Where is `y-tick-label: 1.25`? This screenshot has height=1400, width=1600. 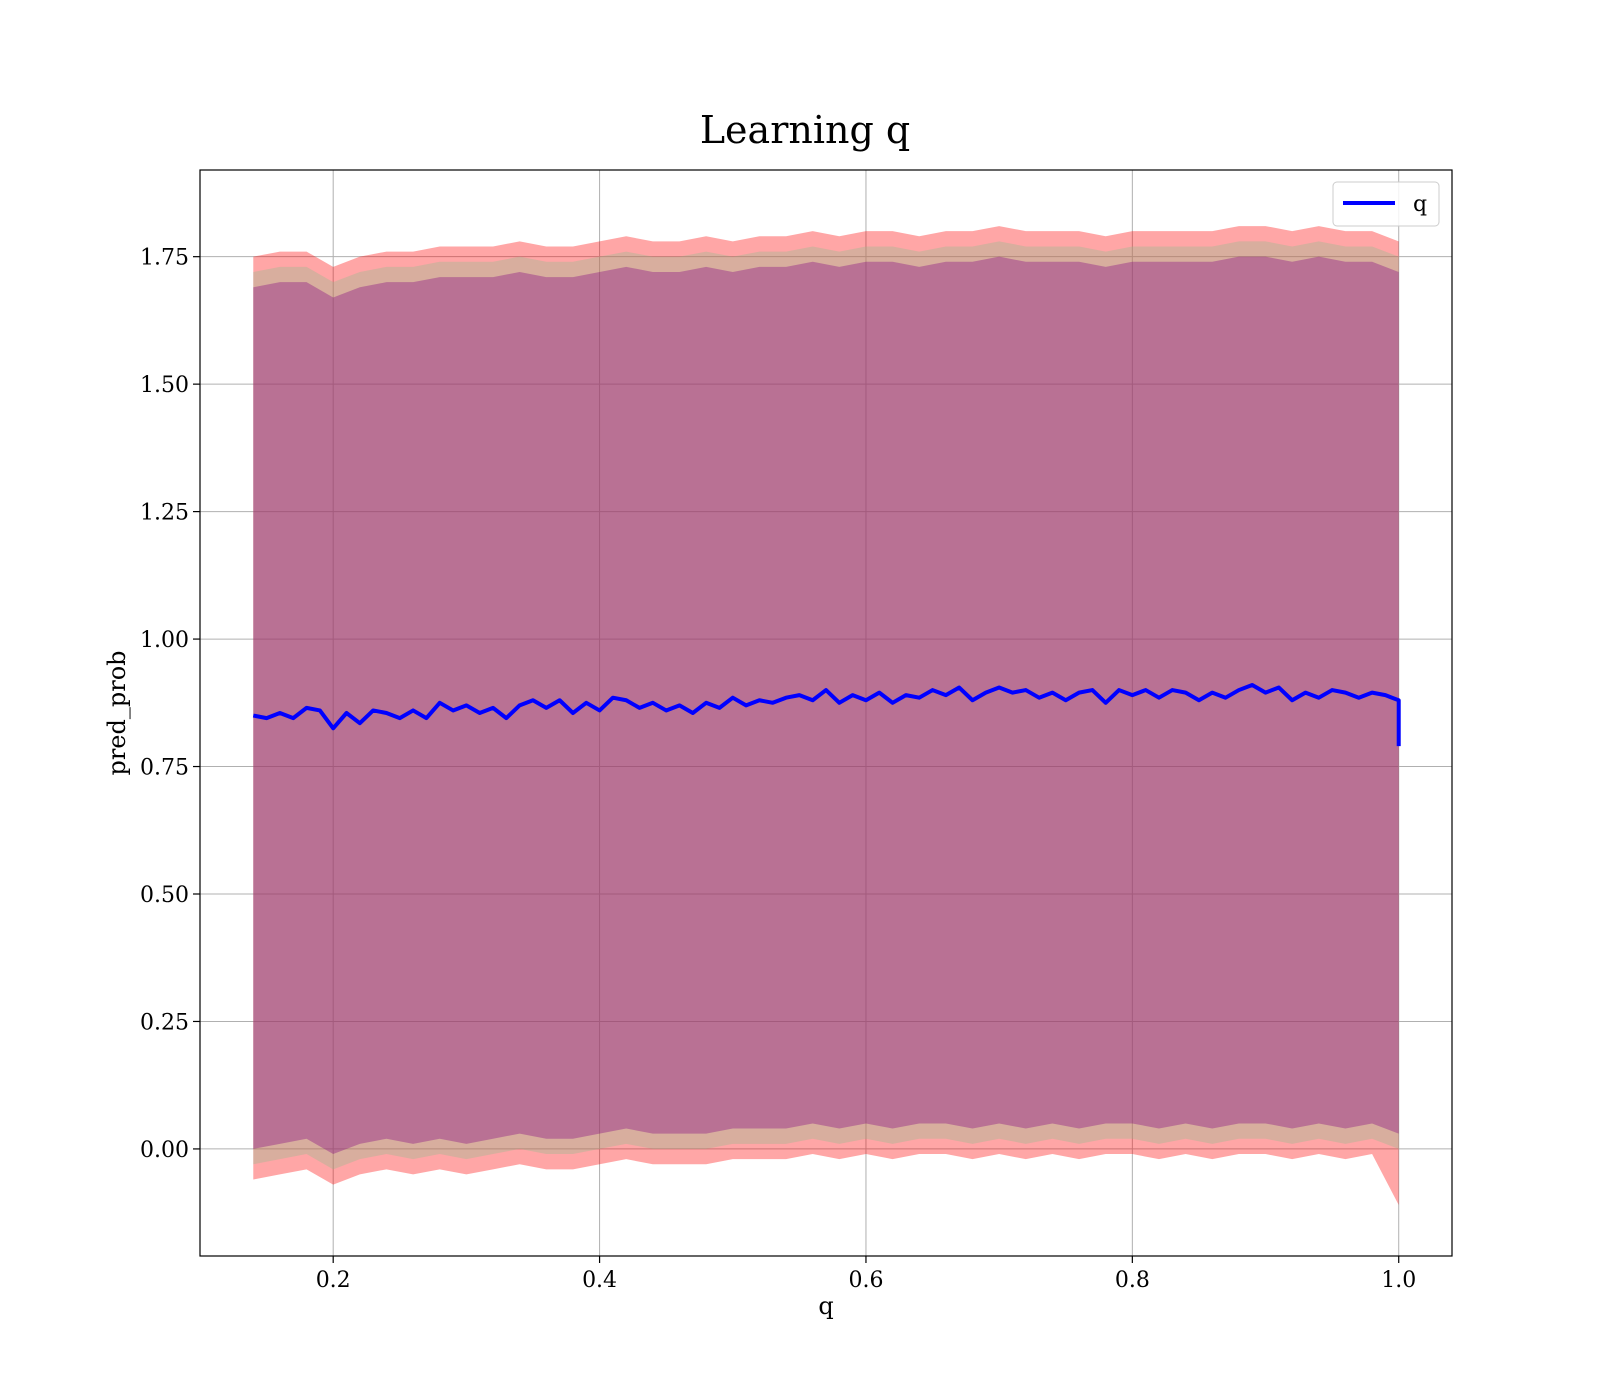 y-tick-label: 1.25 is located at coordinates (164, 513).